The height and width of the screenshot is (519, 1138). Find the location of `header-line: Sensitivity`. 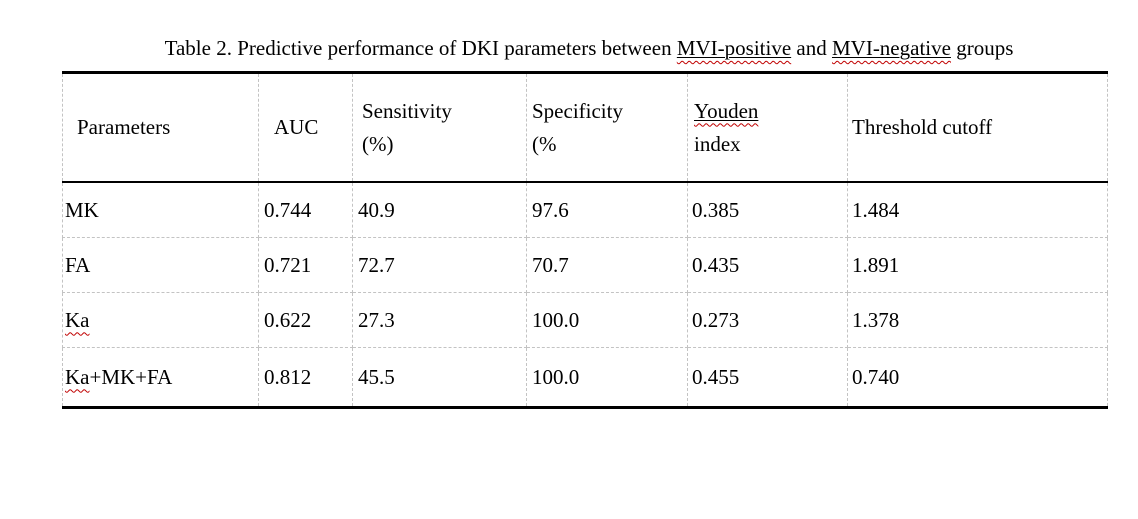

header-line: Sensitivity is located at coordinates (442, 111).